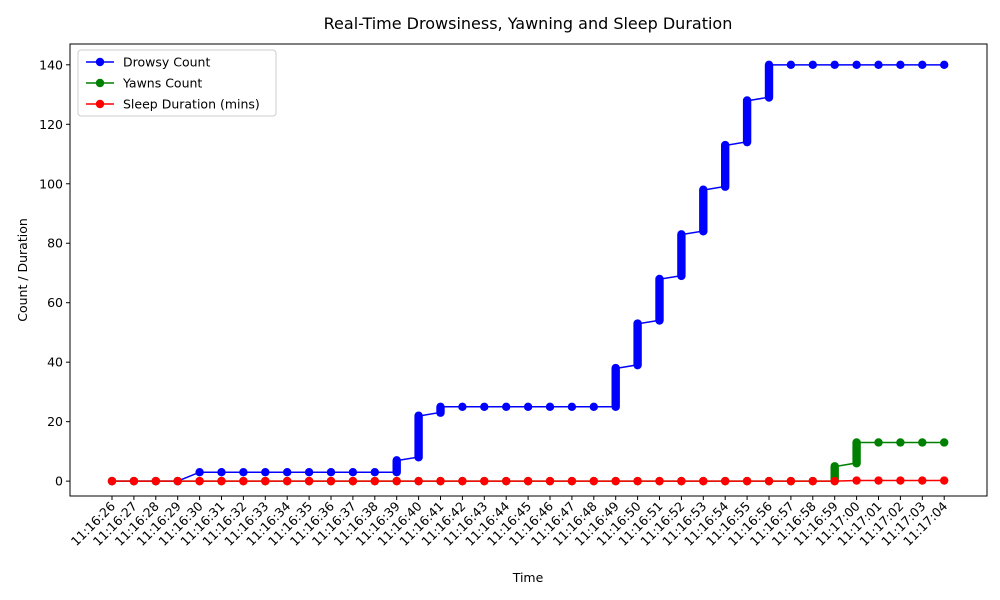  What do you see at coordinates (51, 64) in the screenshot?
I see `y-tick-label: 140` at bounding box center [51, 64].